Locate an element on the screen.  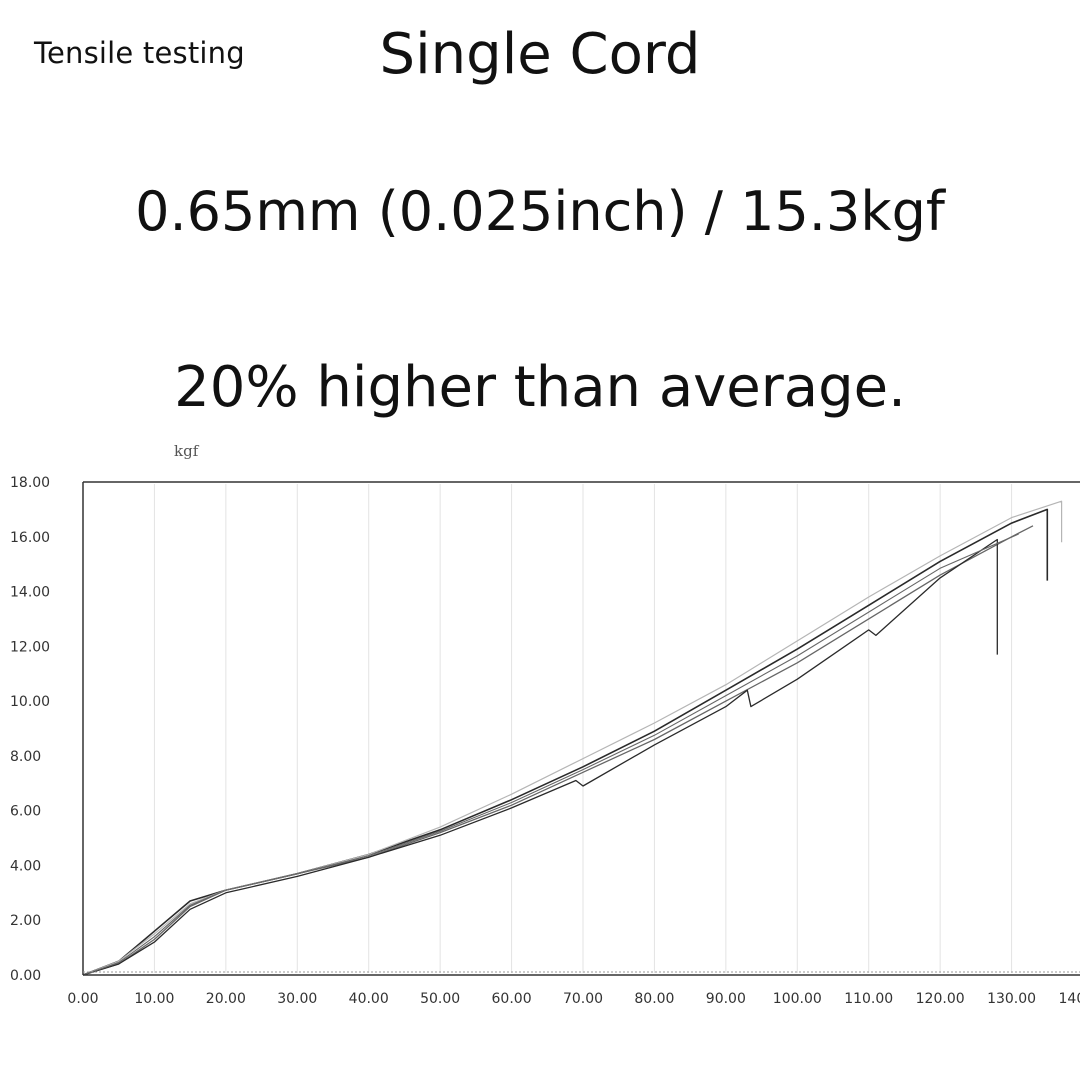
x-tick-label: 30.00 is located at coordinates (297, 999).